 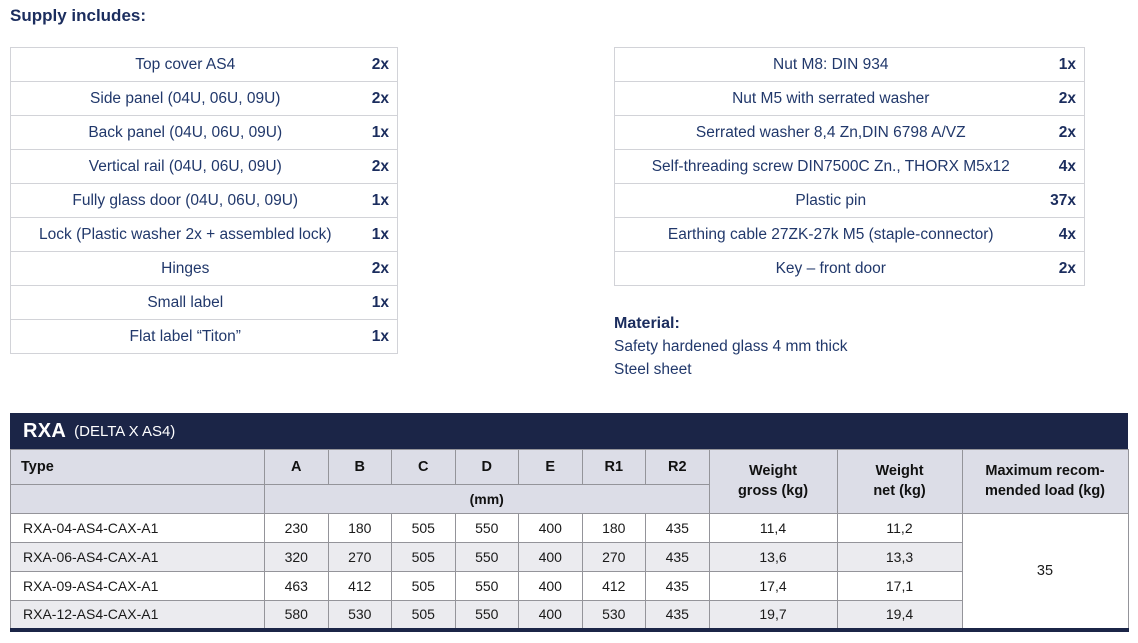 What do you see at coordinates (183, 166) in the screenshot?
I see `supply-item-label: Vertical rail (04U, 06U, 09U)` at bounding box center [183, 166].